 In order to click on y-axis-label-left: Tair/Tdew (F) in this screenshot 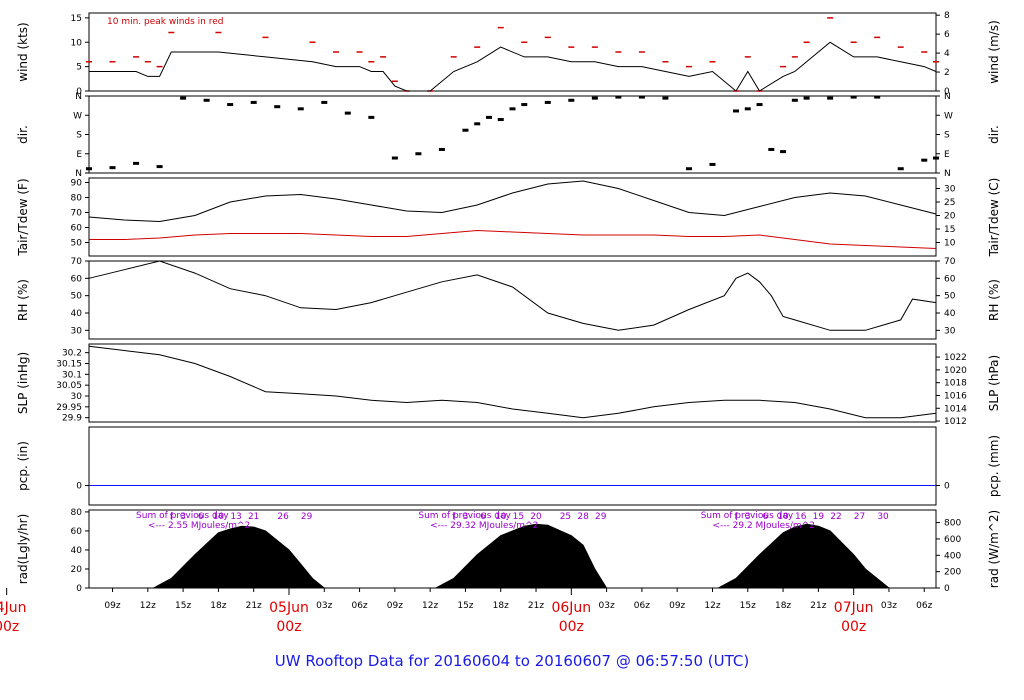, I will do `click(23, 217)`.